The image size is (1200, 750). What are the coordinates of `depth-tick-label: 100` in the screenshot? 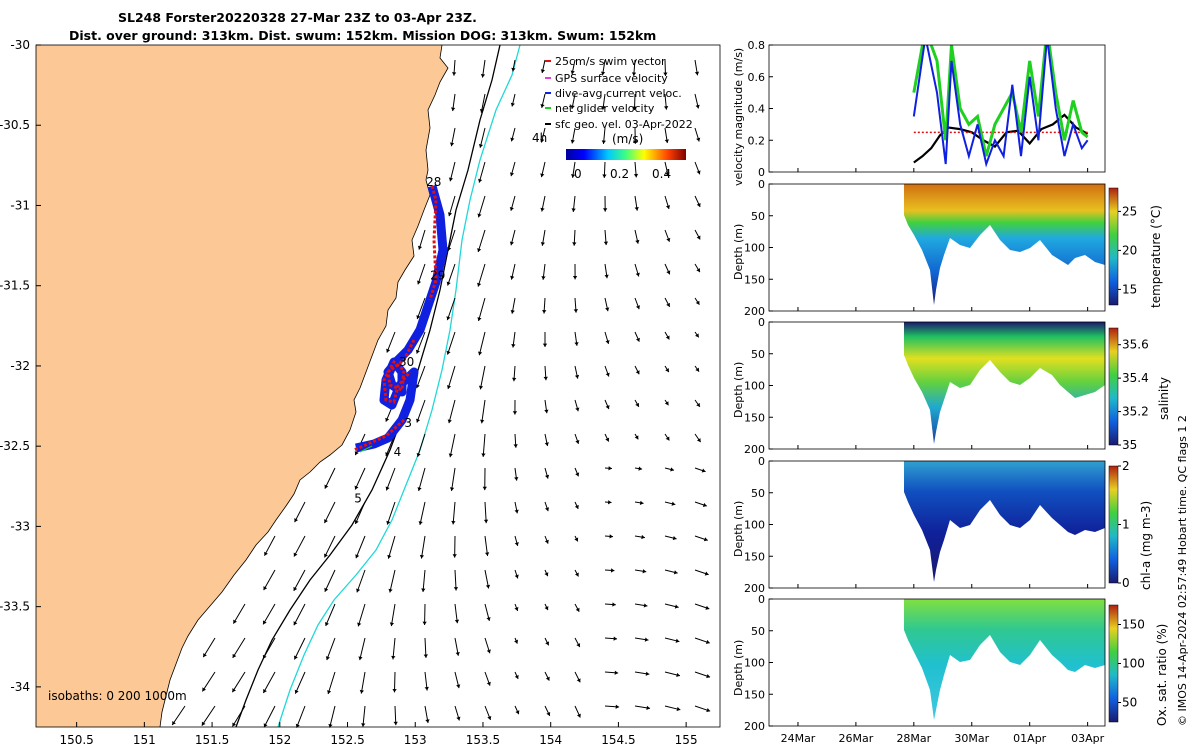 It's located at (754, 386).